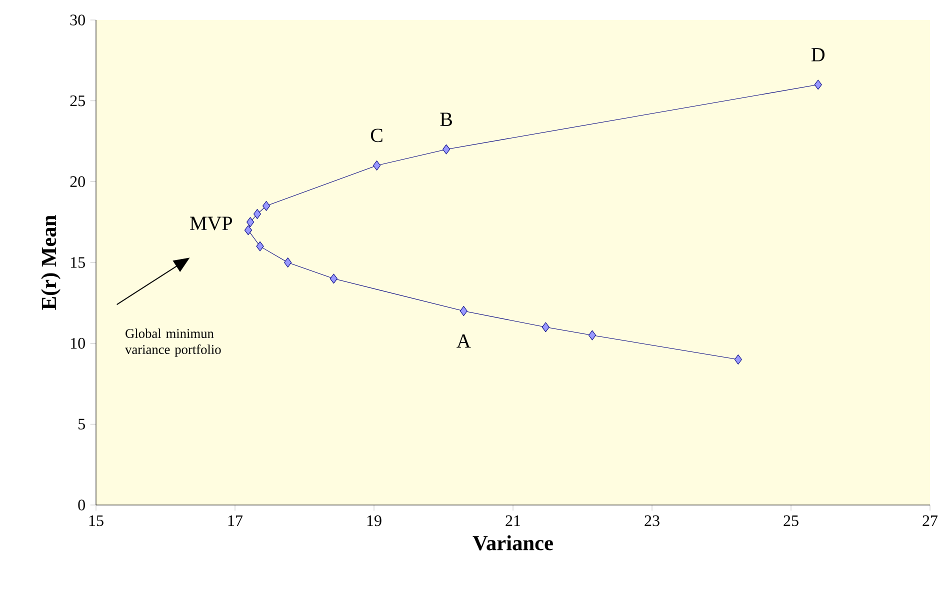 The image size is (944, 597). What do you see at coordinates (818, 55) in the screenshot?
I see `annotation: D` at bounding box center [818, 55].